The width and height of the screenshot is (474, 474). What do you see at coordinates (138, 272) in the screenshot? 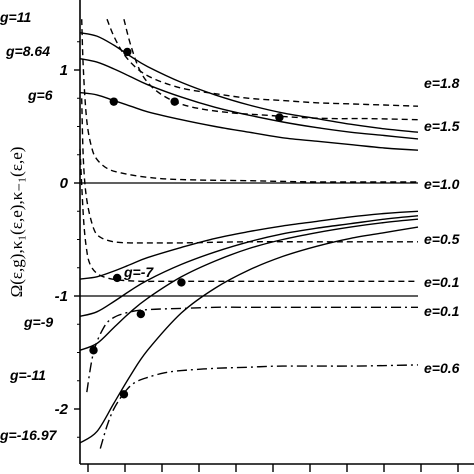
I see `series-label: g=-7` at bounding box center [138, 272].